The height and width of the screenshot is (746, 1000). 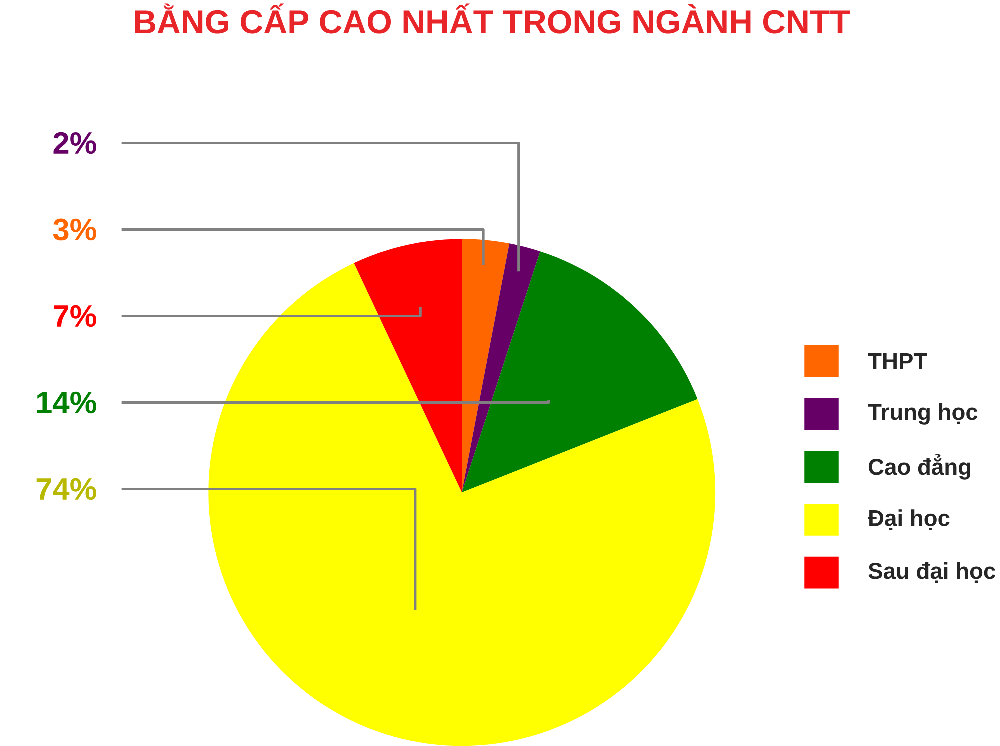 What do you see at coordinates (492, 19) in the screenshot?
I see `chart-title: BẰNG CẤP CAO NHẤT TRONG NGÀNH CNTT` at bounding box center [492, 19].